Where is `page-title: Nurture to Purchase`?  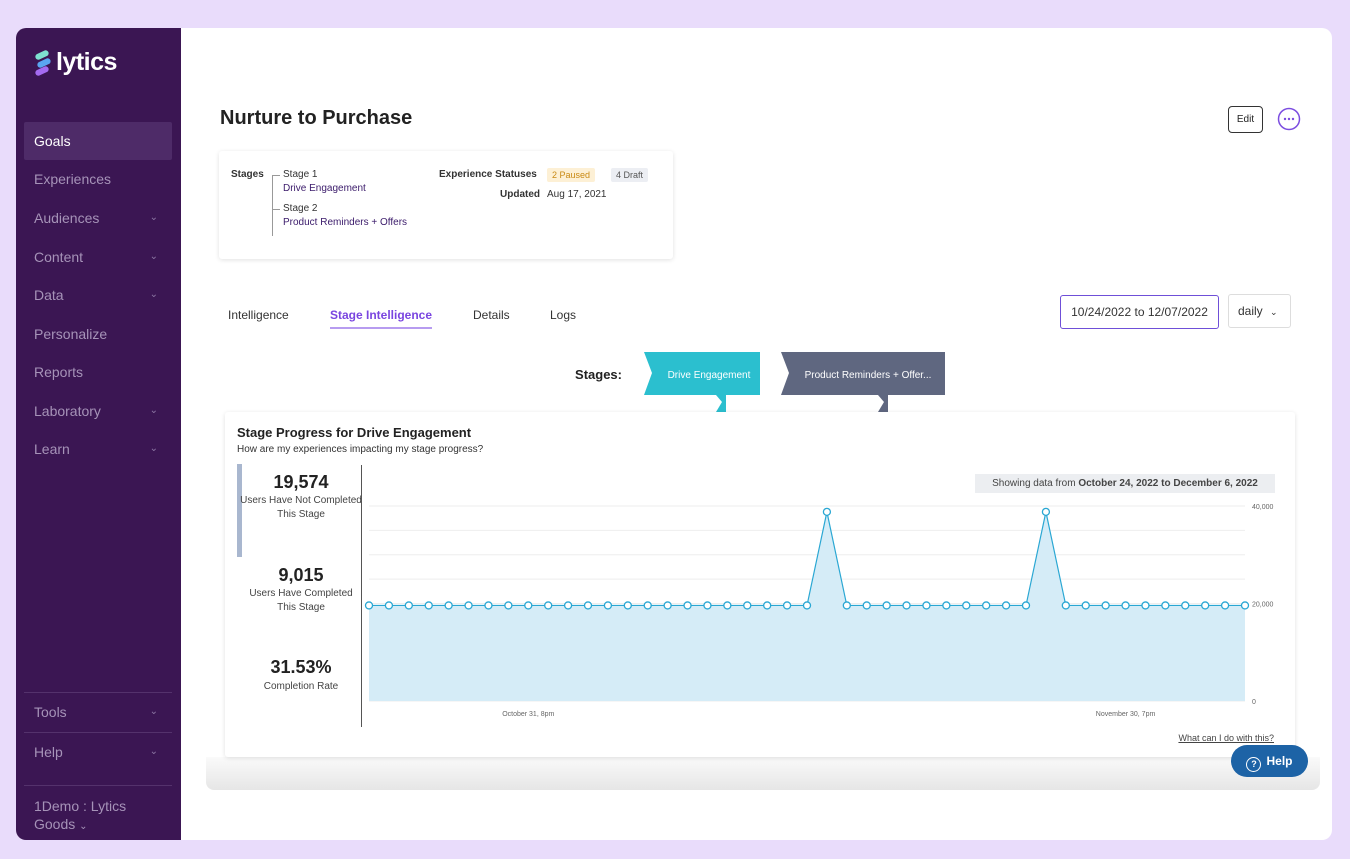
page-title: Nurture to Purchase is located at coordinates (316, 118).